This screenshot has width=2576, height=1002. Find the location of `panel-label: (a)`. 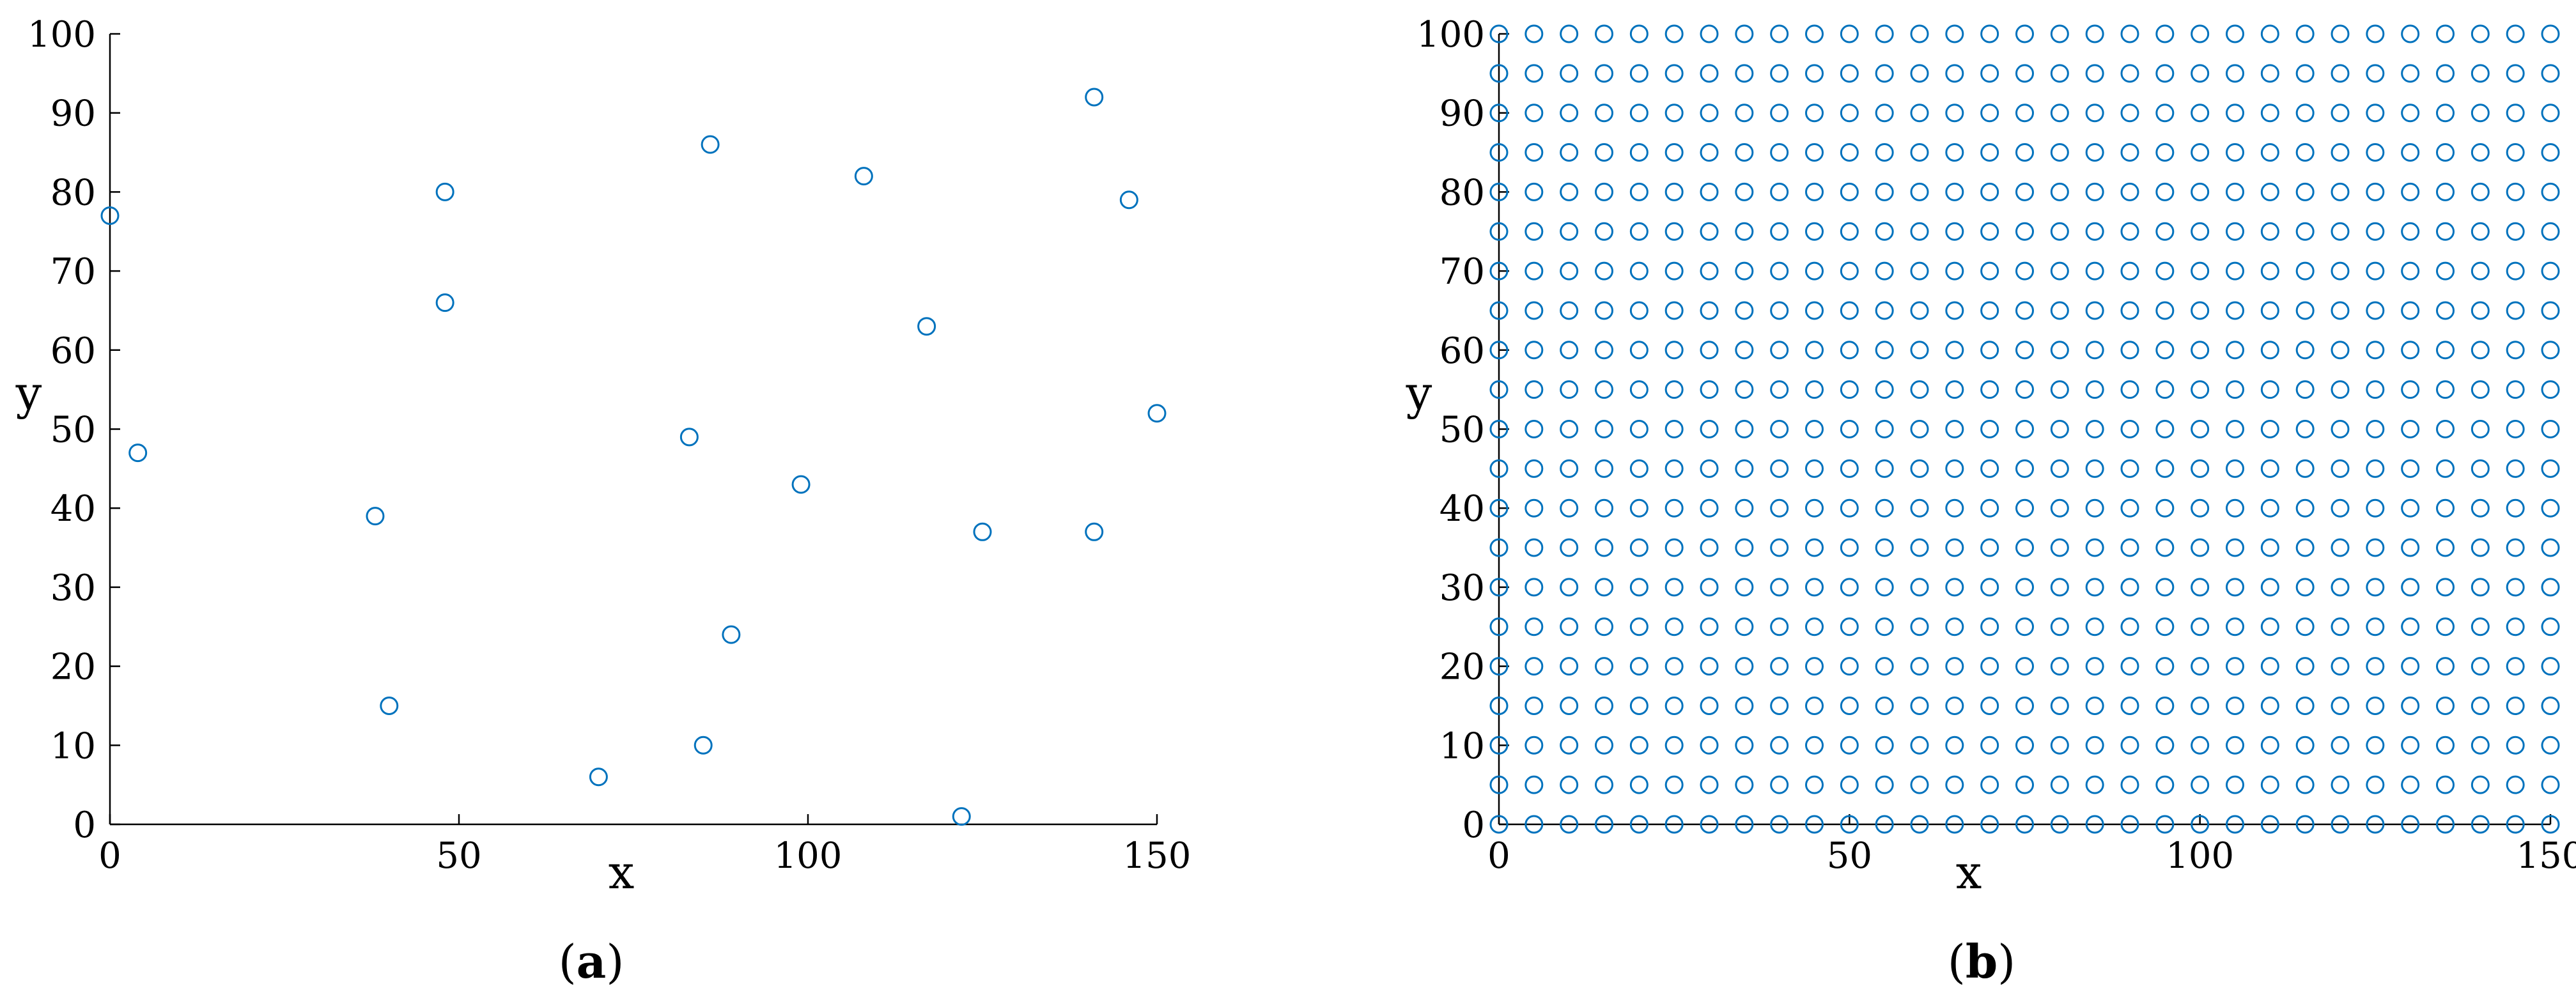

panel-label: (a) is located at coordinates (592, 962).